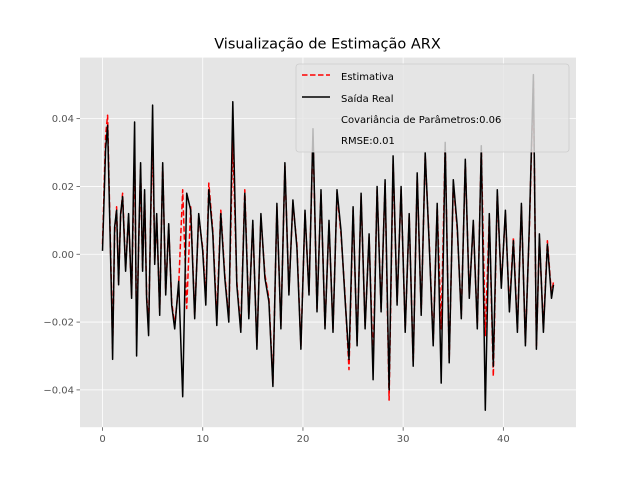 This screenshot has height=480, width=640. What do you see at coordinates (58, 323) in the screenshot?
I see `y-tick-label: −0.02` at bounding box center [58, 323].